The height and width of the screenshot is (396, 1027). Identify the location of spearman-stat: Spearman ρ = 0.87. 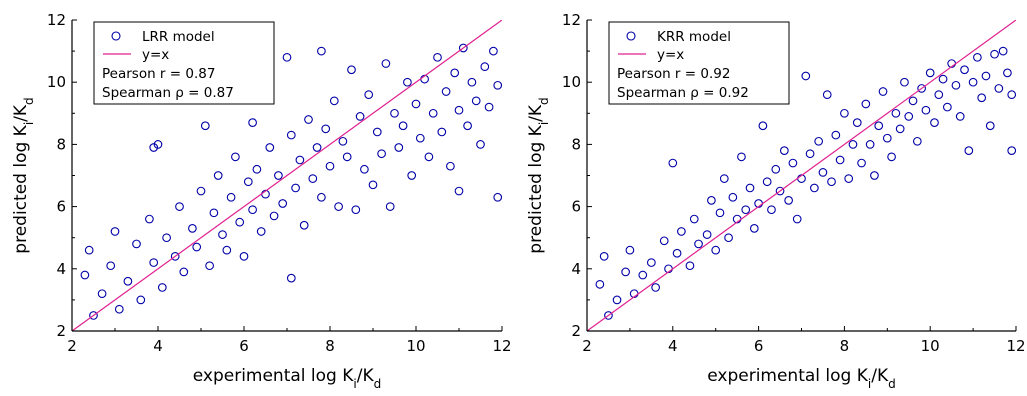
(168, 93).